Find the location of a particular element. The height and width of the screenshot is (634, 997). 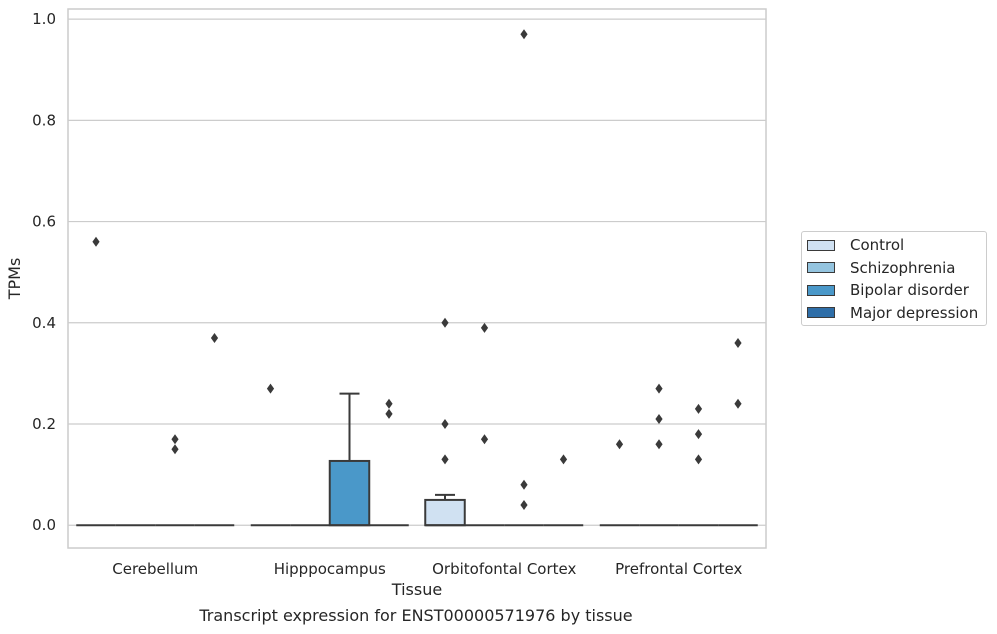

x-tick-label: Orbitofontal Cortex is located at coordinates (504, 569).